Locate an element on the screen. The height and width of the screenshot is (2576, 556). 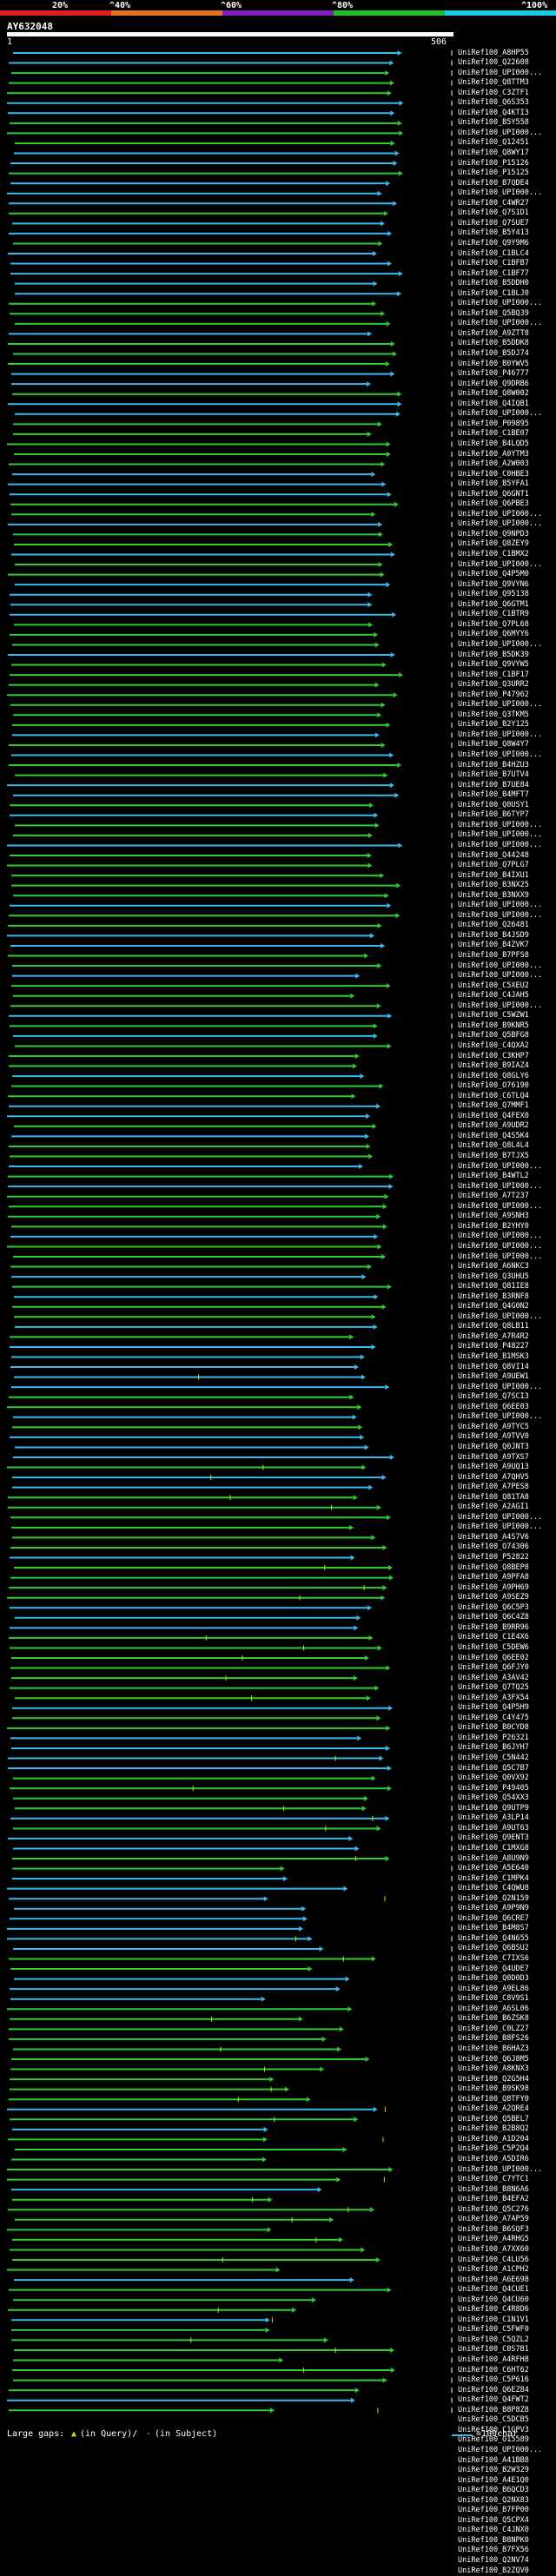
hit-label: UniRef100_C6HT62 is located at coordinates (493, 2370).